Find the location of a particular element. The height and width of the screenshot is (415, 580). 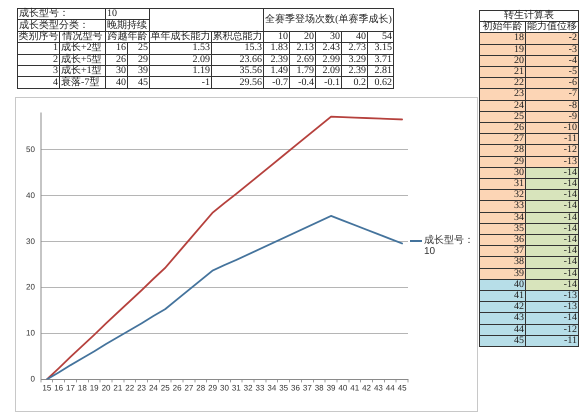

text: 2.13 is located at coordinates (303, 48).